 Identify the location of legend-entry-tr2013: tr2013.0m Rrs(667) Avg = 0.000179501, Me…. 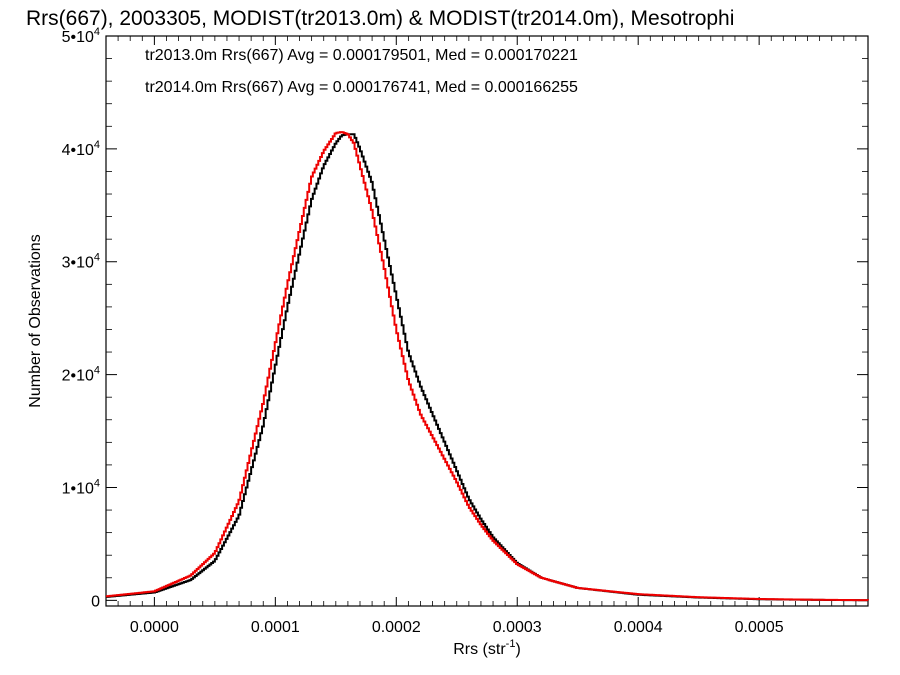
(361, 55).